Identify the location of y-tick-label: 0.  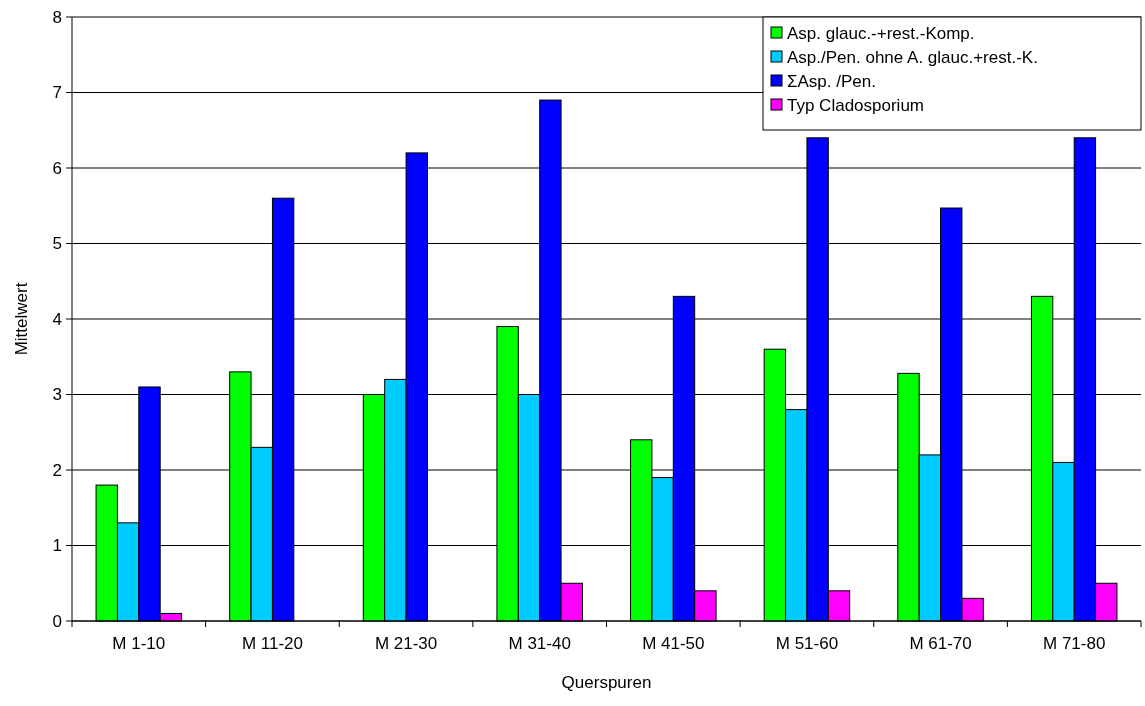
(57, 621).